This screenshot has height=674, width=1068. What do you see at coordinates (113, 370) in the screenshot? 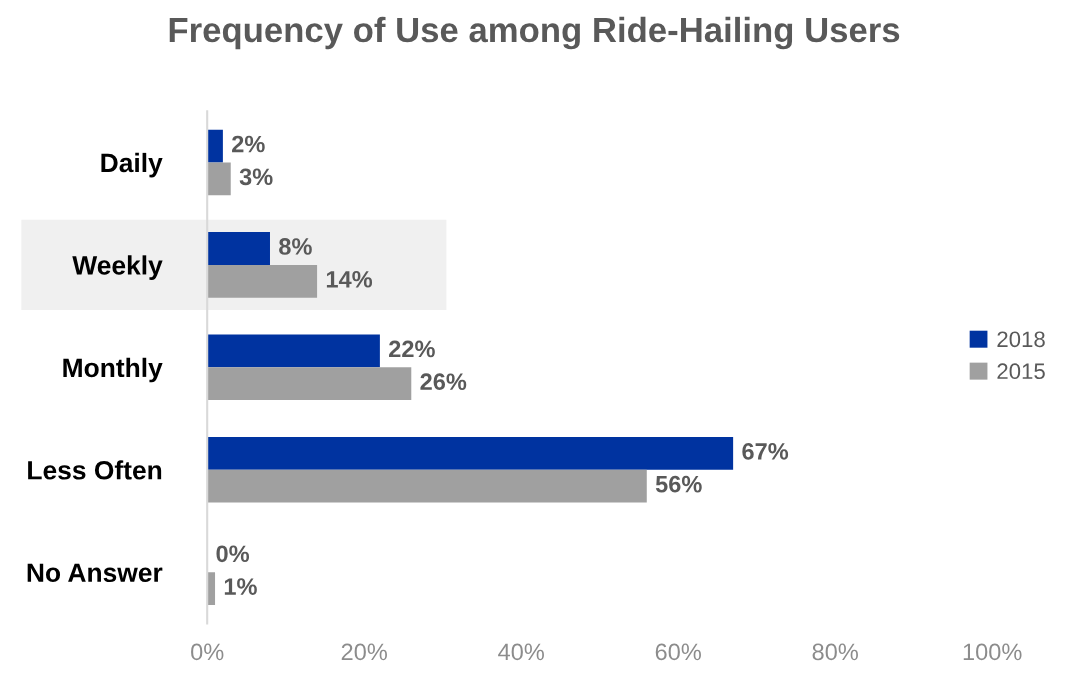
I see `y-tick-label: Monthly` at bounding box center [113, 370].